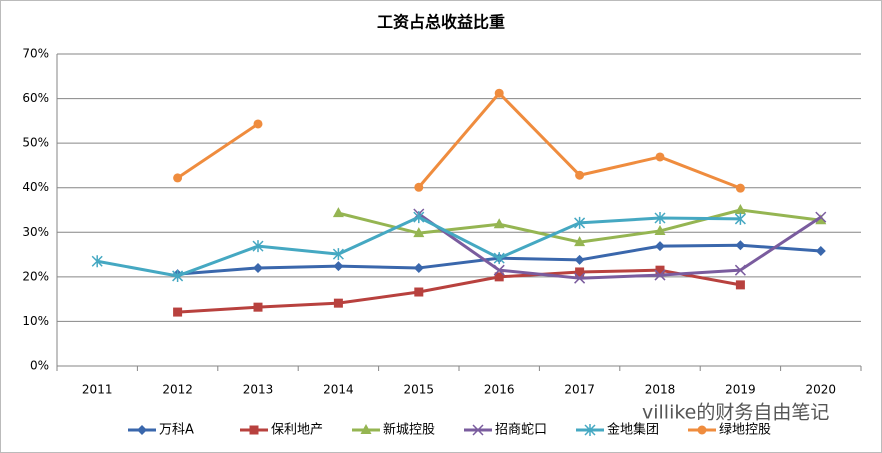 The image size is (882, 453). What do you see at coordinates (579, 390) in the screenshot?
I see `x-tick-label: 2017` at bounding box center [579, 390].